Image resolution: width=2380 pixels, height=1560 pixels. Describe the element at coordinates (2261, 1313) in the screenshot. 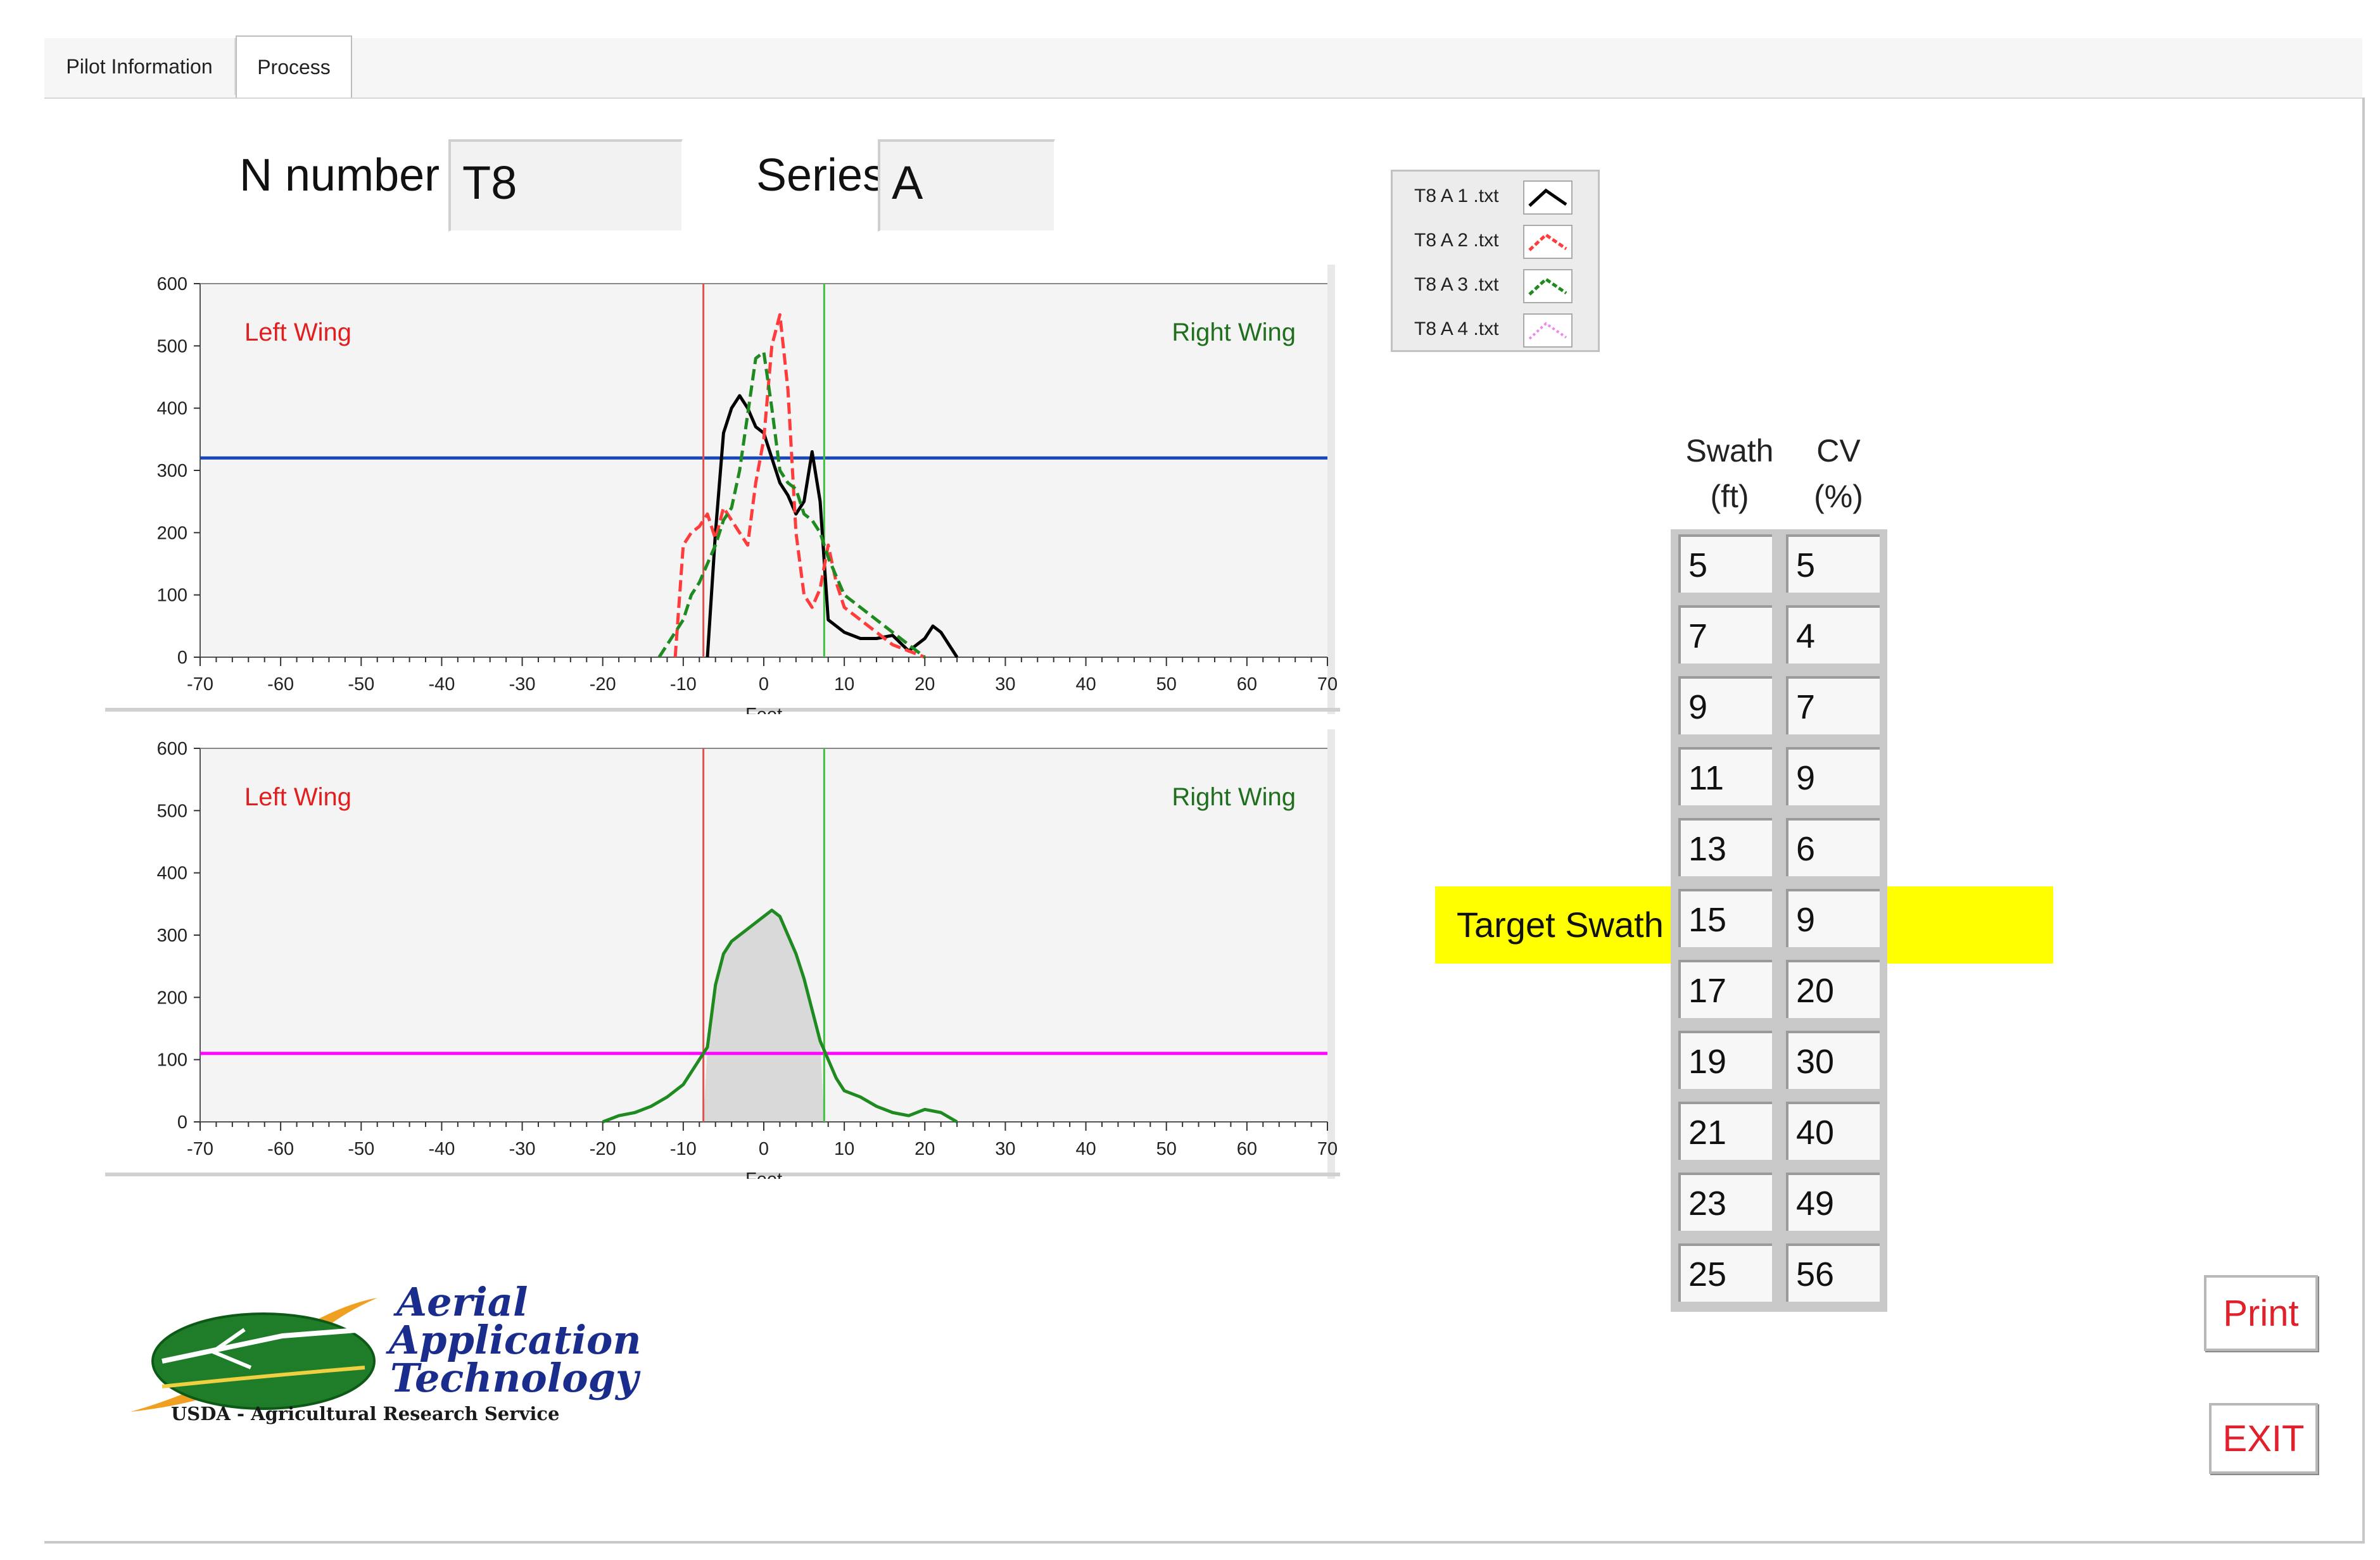

I see `print-button: Print` at that location.